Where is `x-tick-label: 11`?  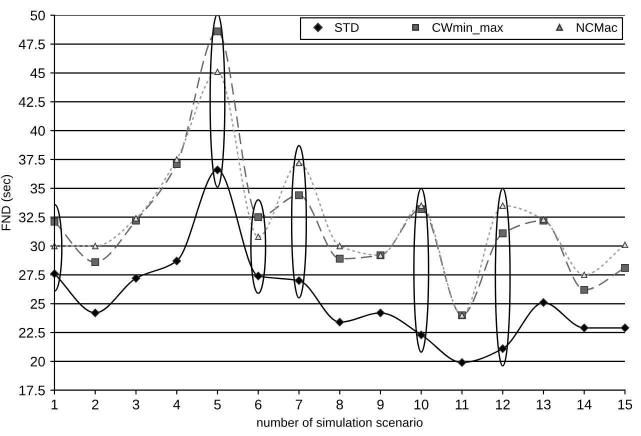 x-tick-label: 11 is located at coordinates (462, 405).